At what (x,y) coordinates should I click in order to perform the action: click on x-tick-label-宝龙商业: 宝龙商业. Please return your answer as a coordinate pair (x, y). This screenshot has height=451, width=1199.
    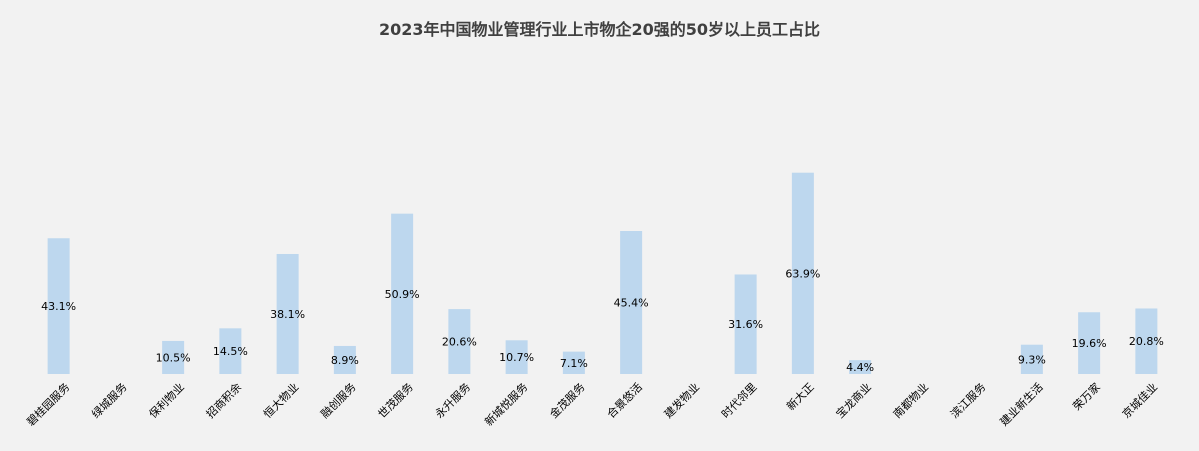
    Looking at the image, I should click on (853, 400).